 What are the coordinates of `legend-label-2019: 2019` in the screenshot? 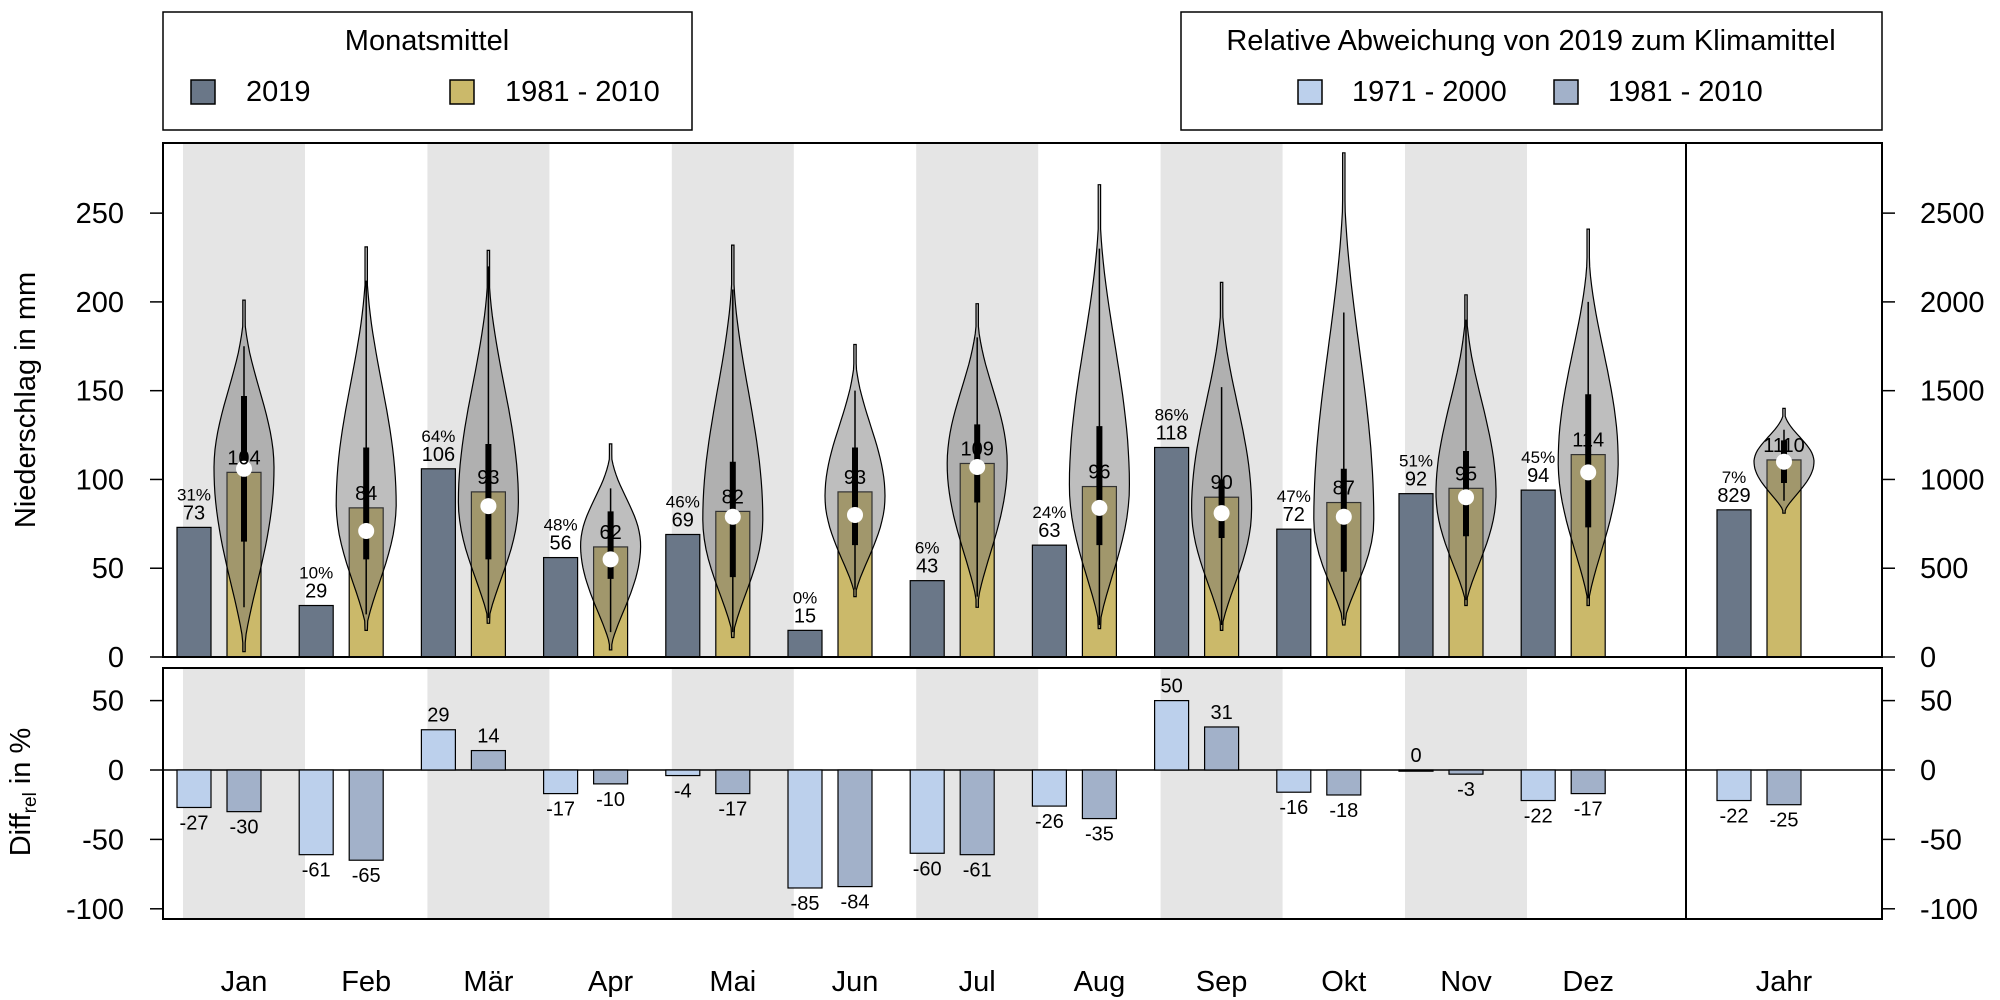 It's located at (278, 92).